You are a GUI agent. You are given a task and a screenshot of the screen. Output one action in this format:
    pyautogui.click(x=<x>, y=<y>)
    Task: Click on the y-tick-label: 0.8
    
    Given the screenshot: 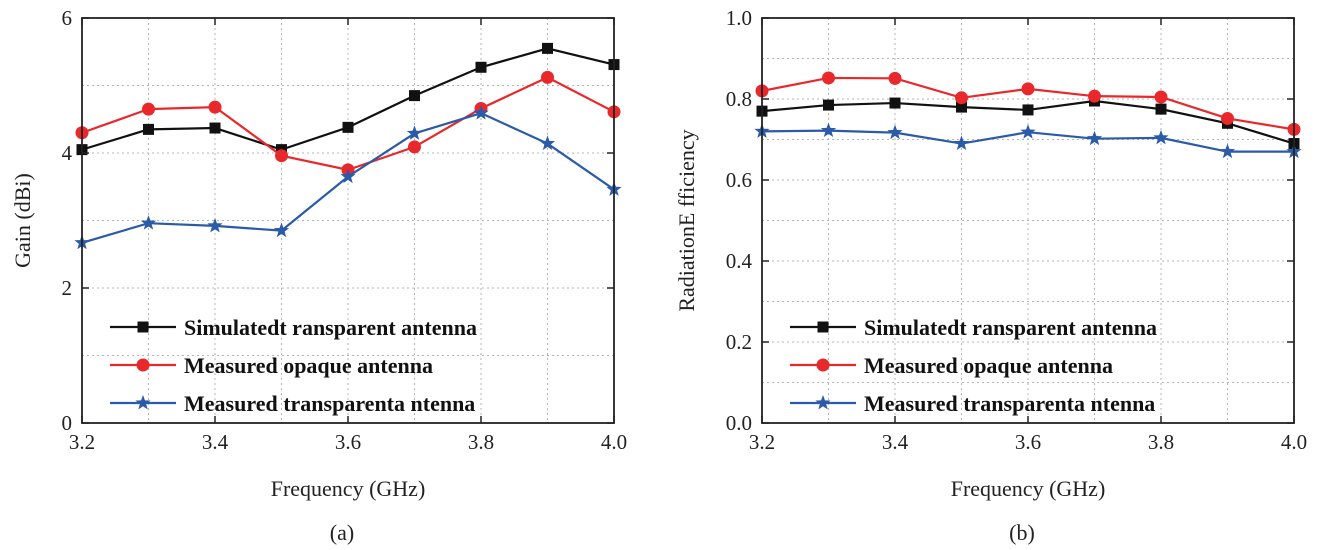 What is the action you would take?
    pyautogui.click(x=739, y=99)
    